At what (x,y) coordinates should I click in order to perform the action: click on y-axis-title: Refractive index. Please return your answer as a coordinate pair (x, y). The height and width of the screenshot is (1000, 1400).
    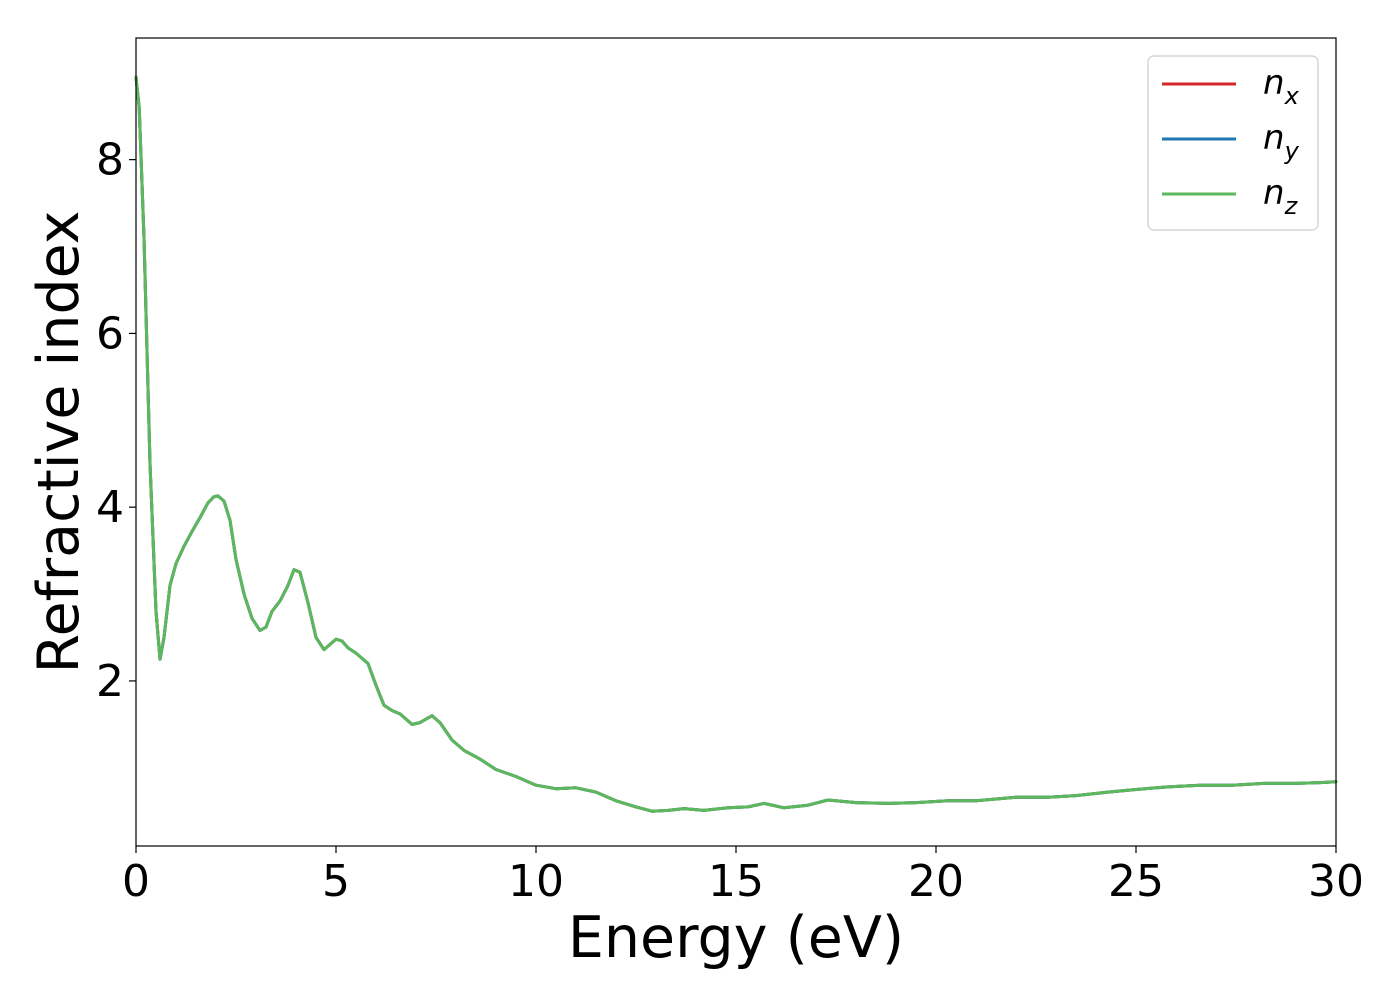
    Looking at the image, I should click on (59, 442).